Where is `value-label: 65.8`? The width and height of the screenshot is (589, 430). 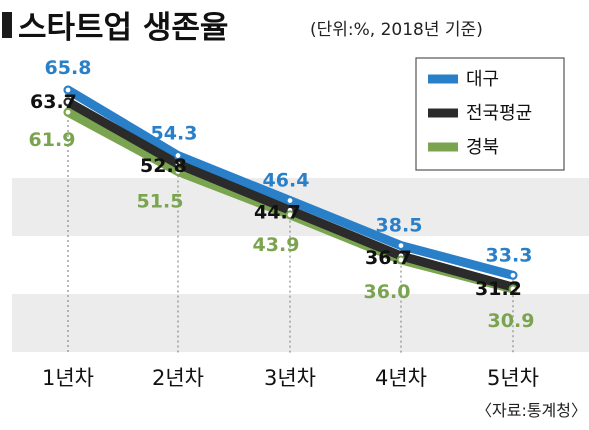 value-label: 65.8 is located at coordinates (68, 68).